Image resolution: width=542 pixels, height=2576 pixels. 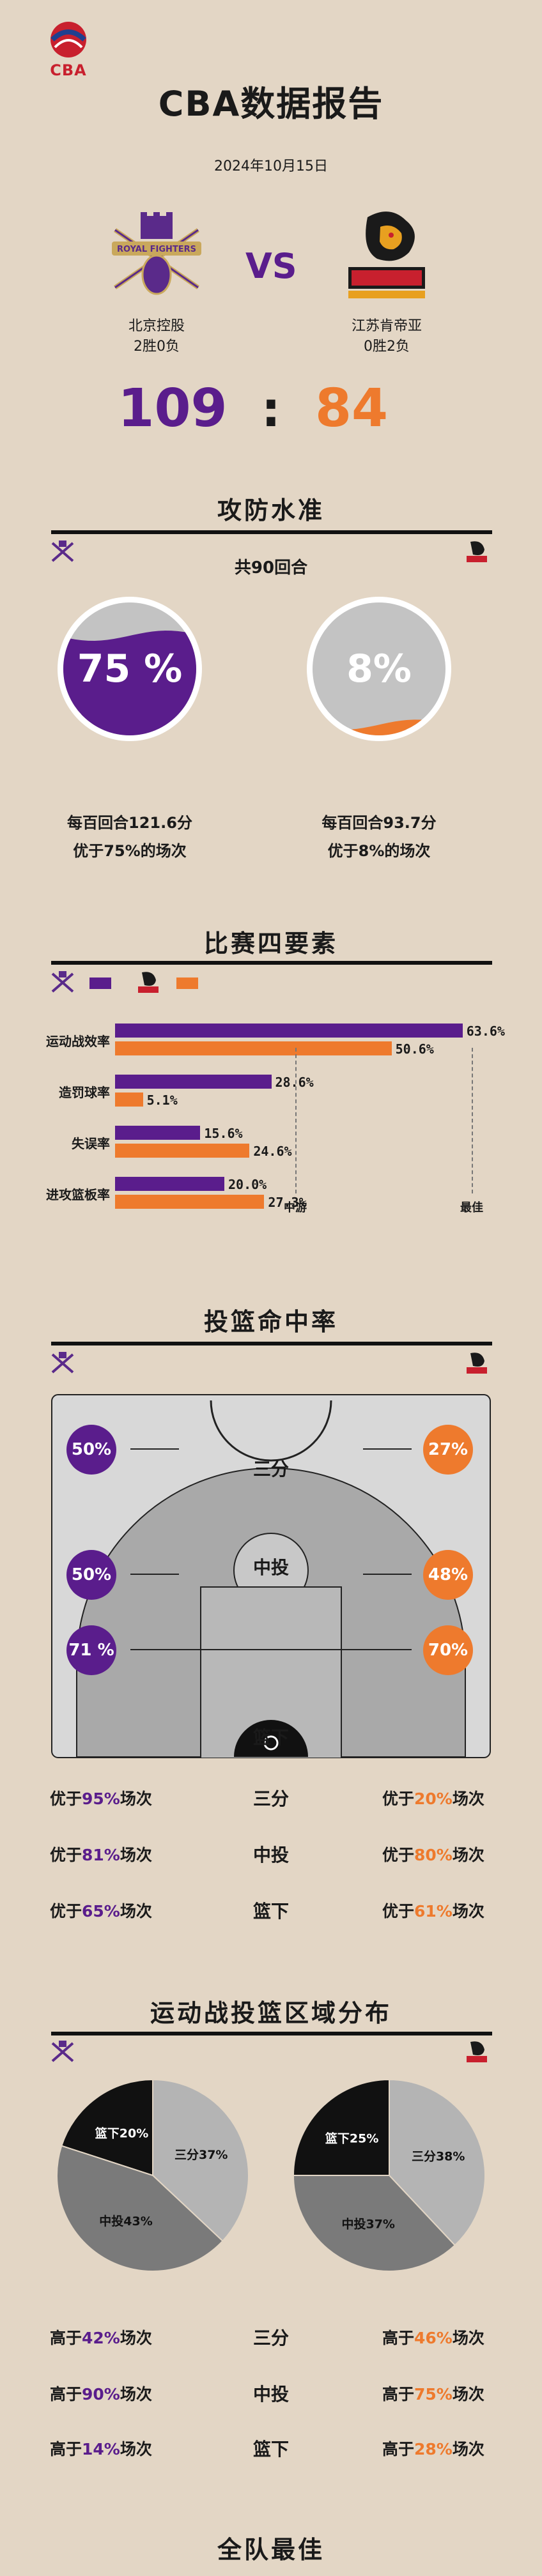 I want to click on away-efficiency-gauge: 8%, so click(x=379, y=668).